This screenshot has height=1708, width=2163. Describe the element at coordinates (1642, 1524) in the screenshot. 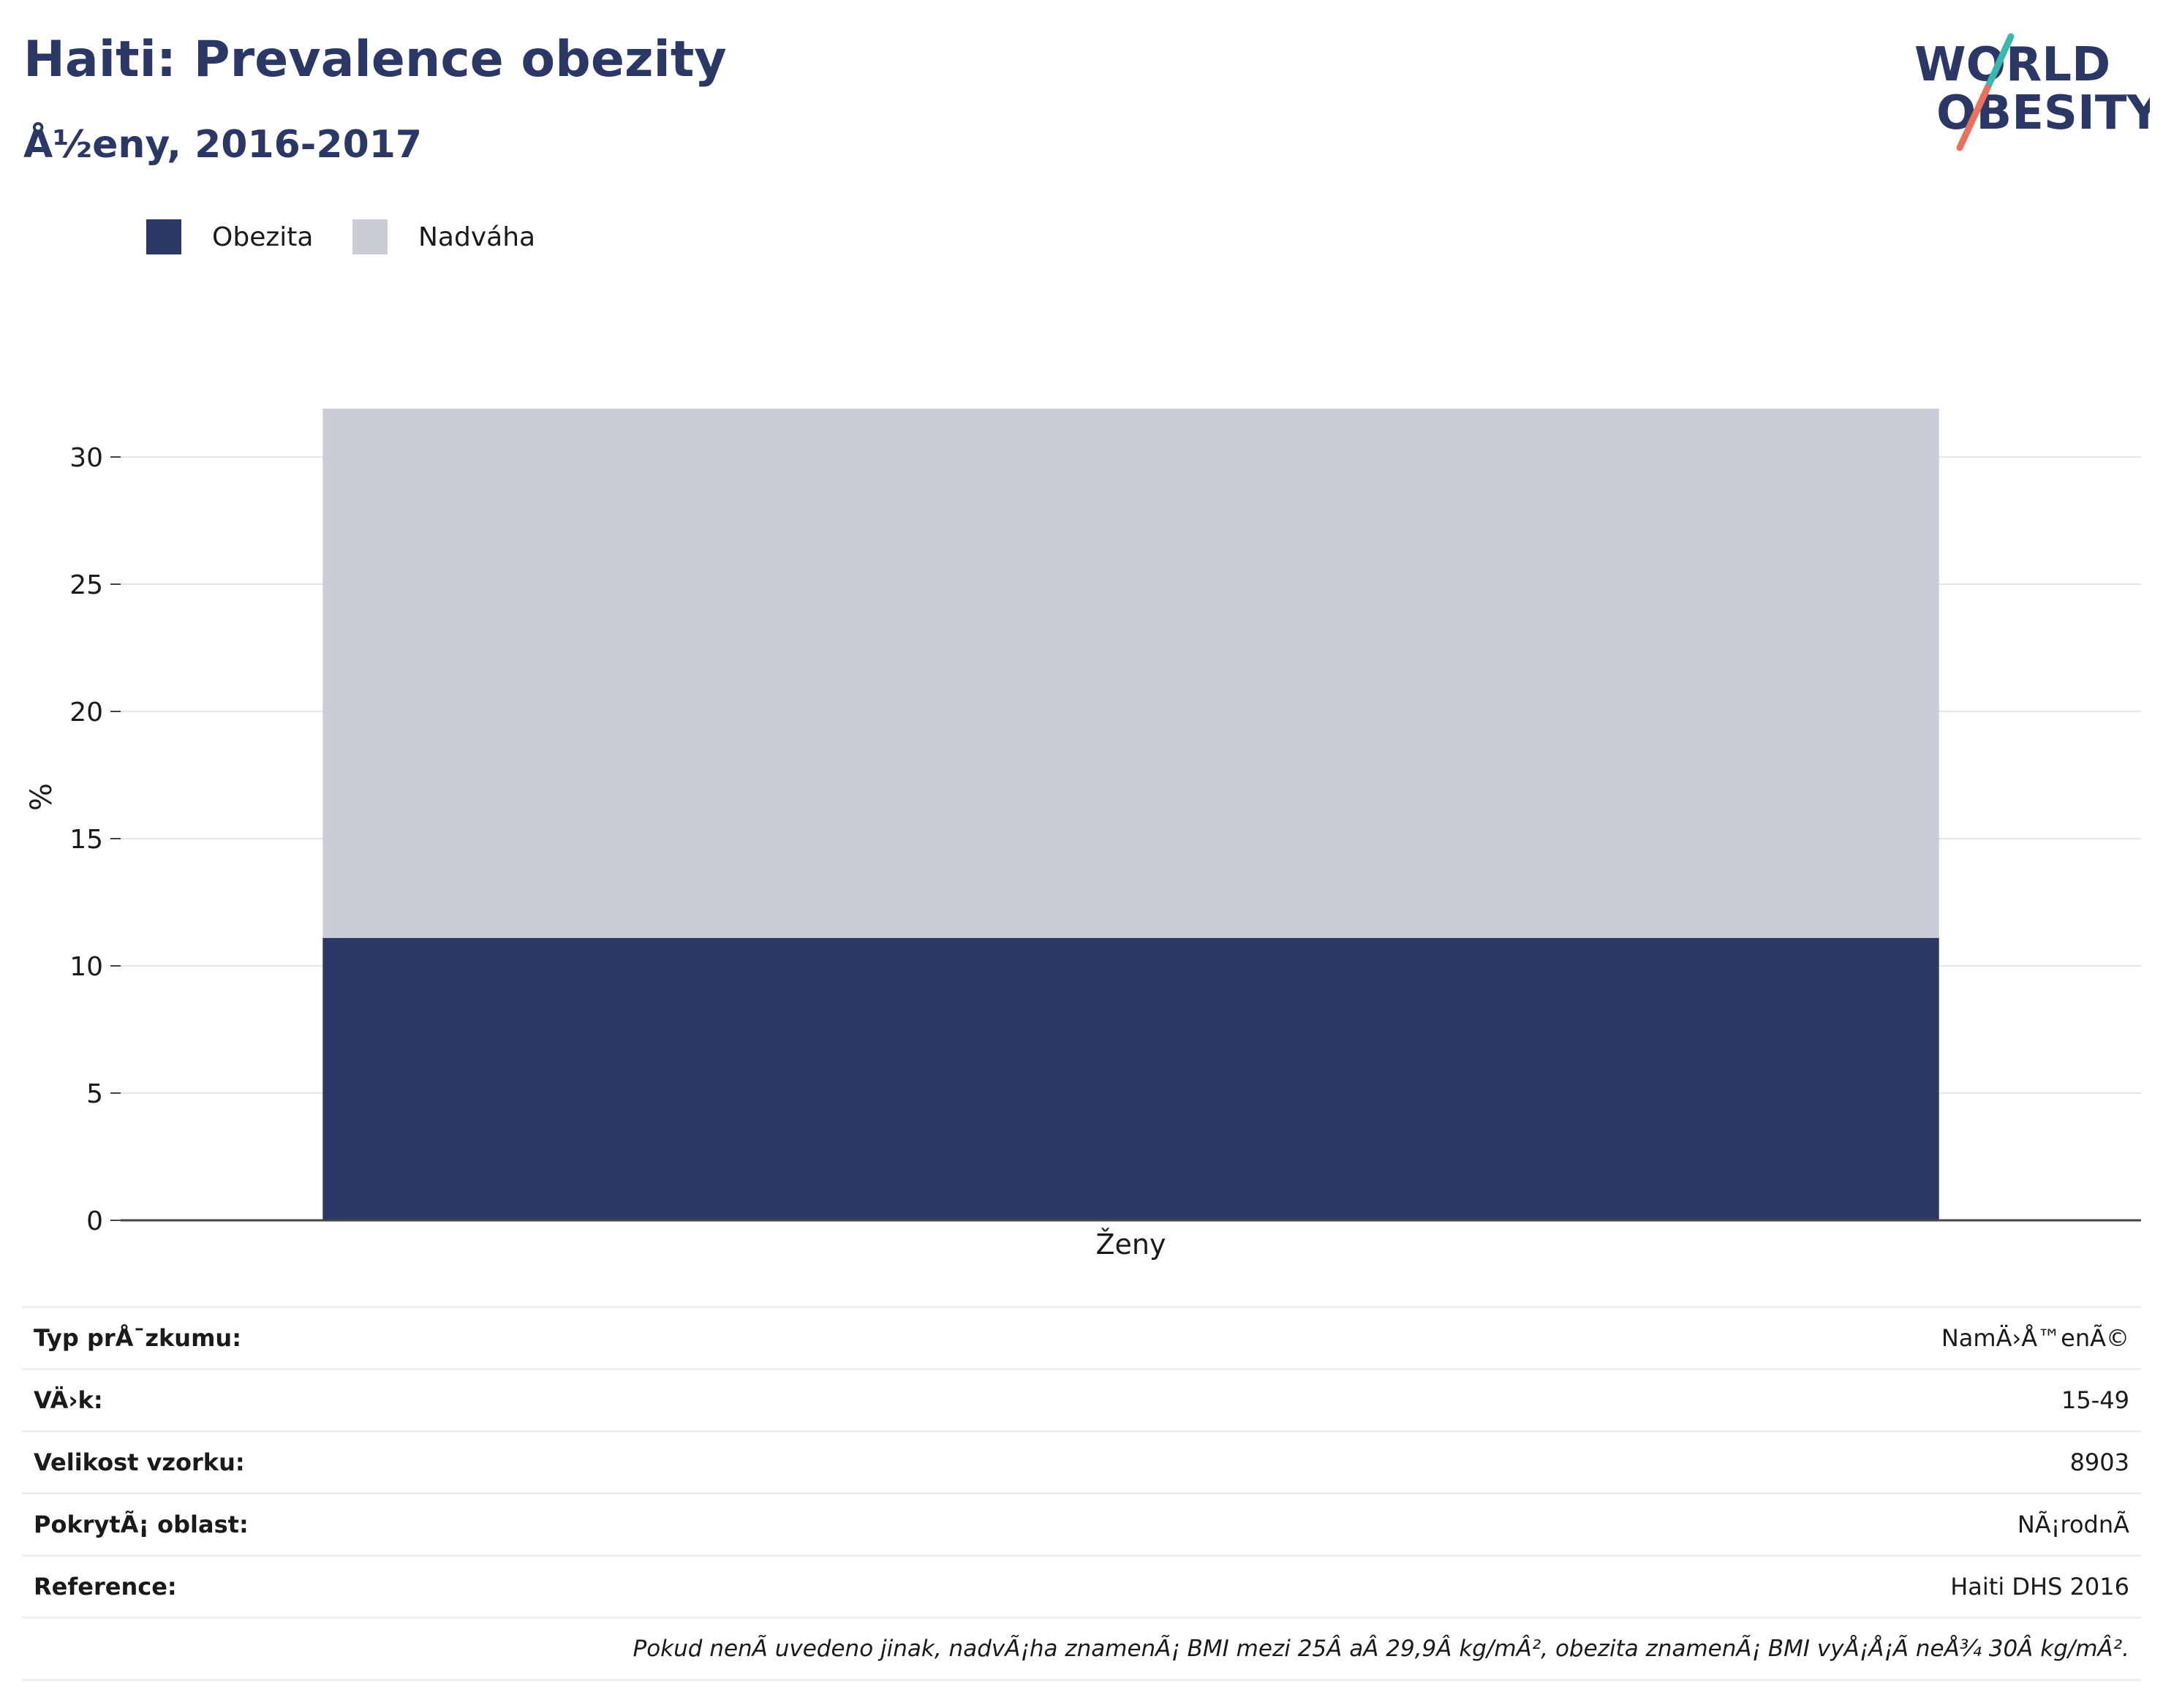

I see `info-value: NÃ¡rodnÃ` at that location.